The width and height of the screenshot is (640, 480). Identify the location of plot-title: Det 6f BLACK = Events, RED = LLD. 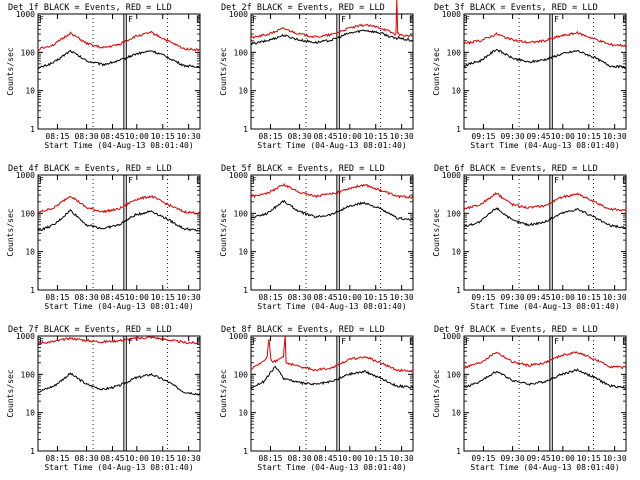
(516, 169).